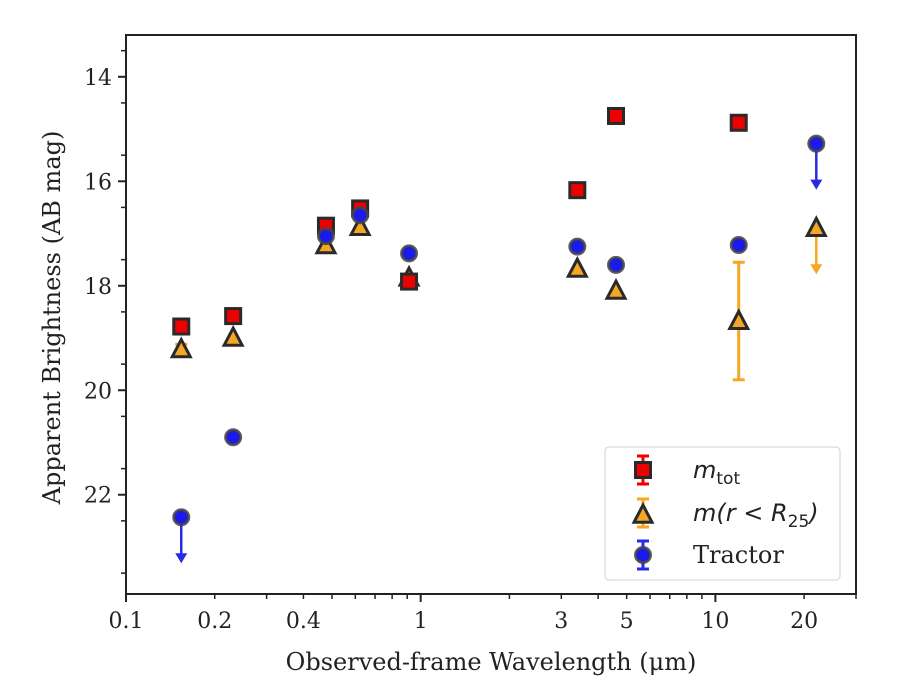 The width and height of the screenshot is (900, 700). I want to click on legend-entry-mtot: mtot, so click(687, 471).